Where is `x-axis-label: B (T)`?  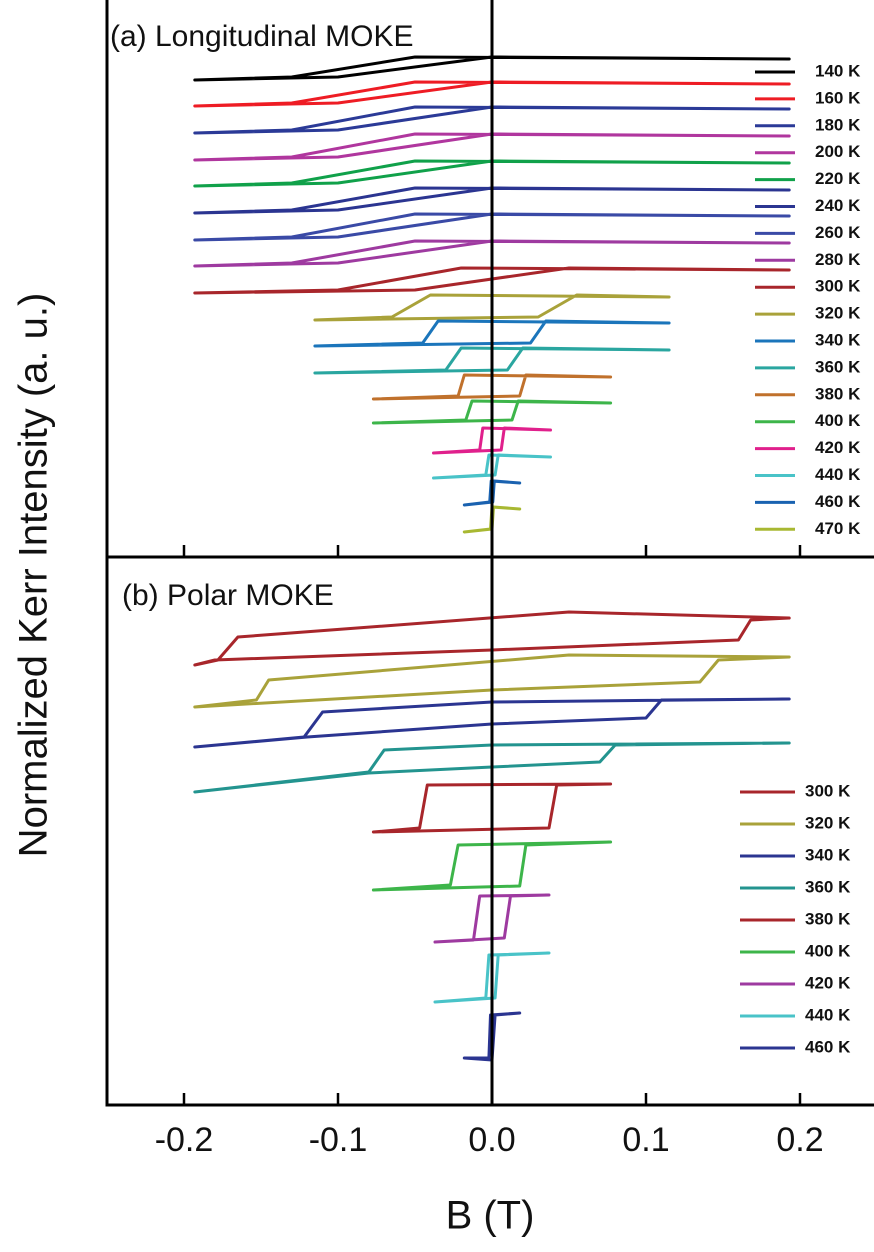
x-axis-label: B (T) is located at coordinates (490, 1216).